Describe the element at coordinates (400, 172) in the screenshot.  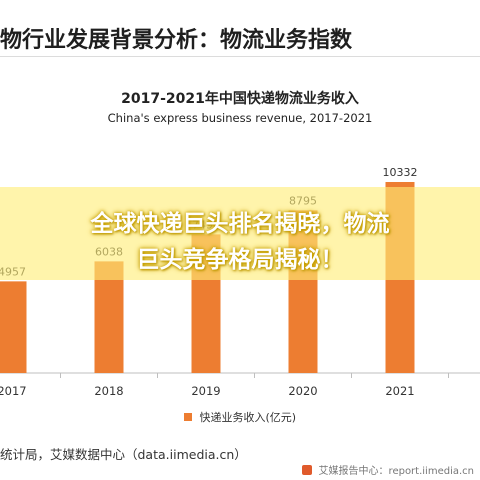
I see `data-label-2021: 10332` at that location.